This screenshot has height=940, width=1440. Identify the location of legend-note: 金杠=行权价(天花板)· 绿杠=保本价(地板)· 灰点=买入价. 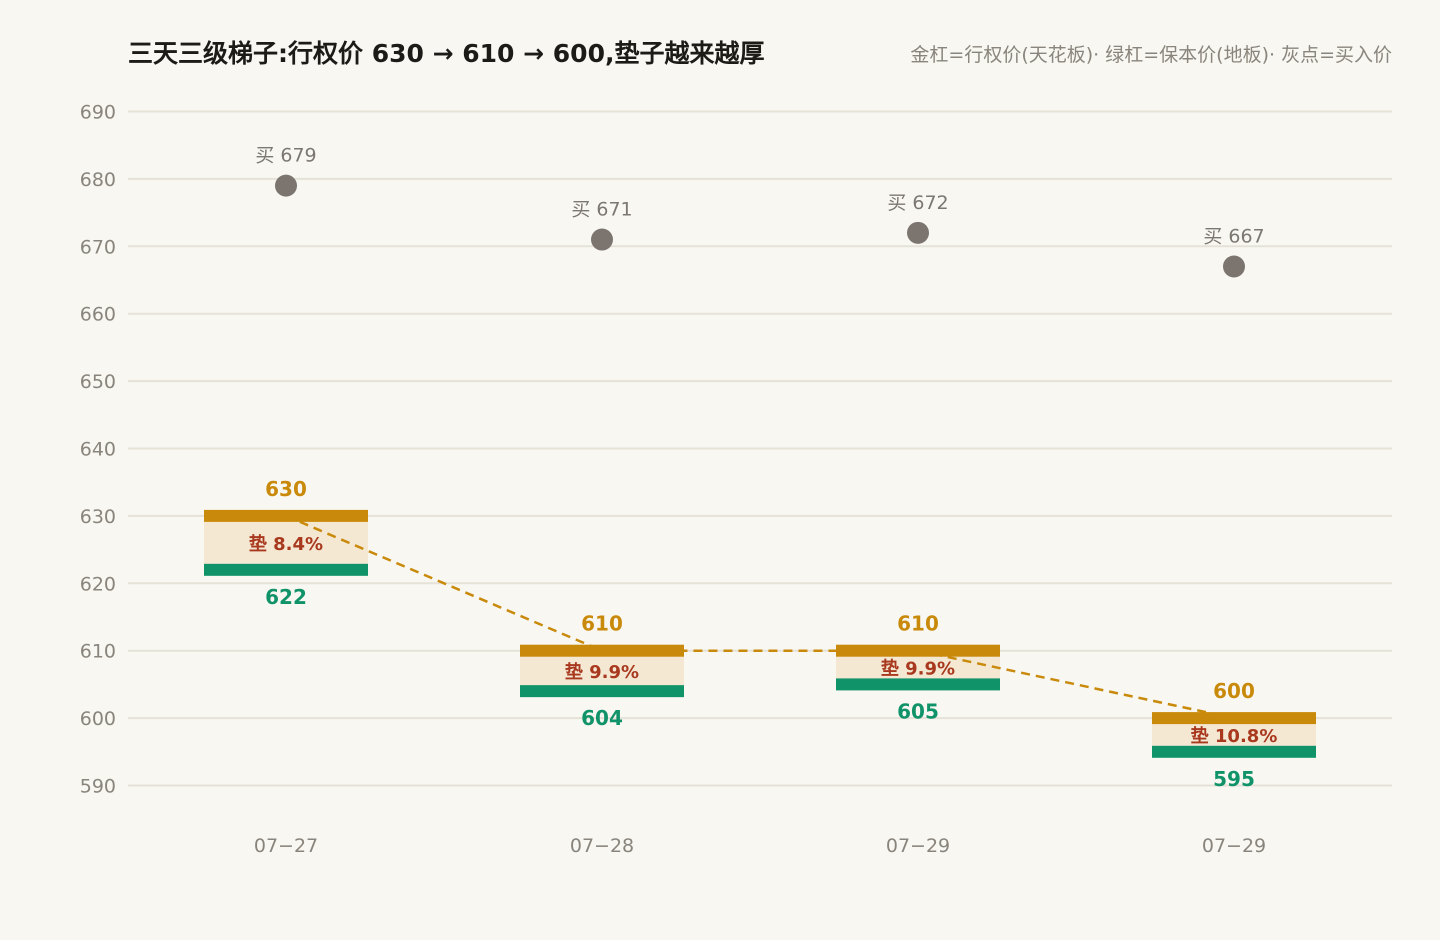
(1151, 55).